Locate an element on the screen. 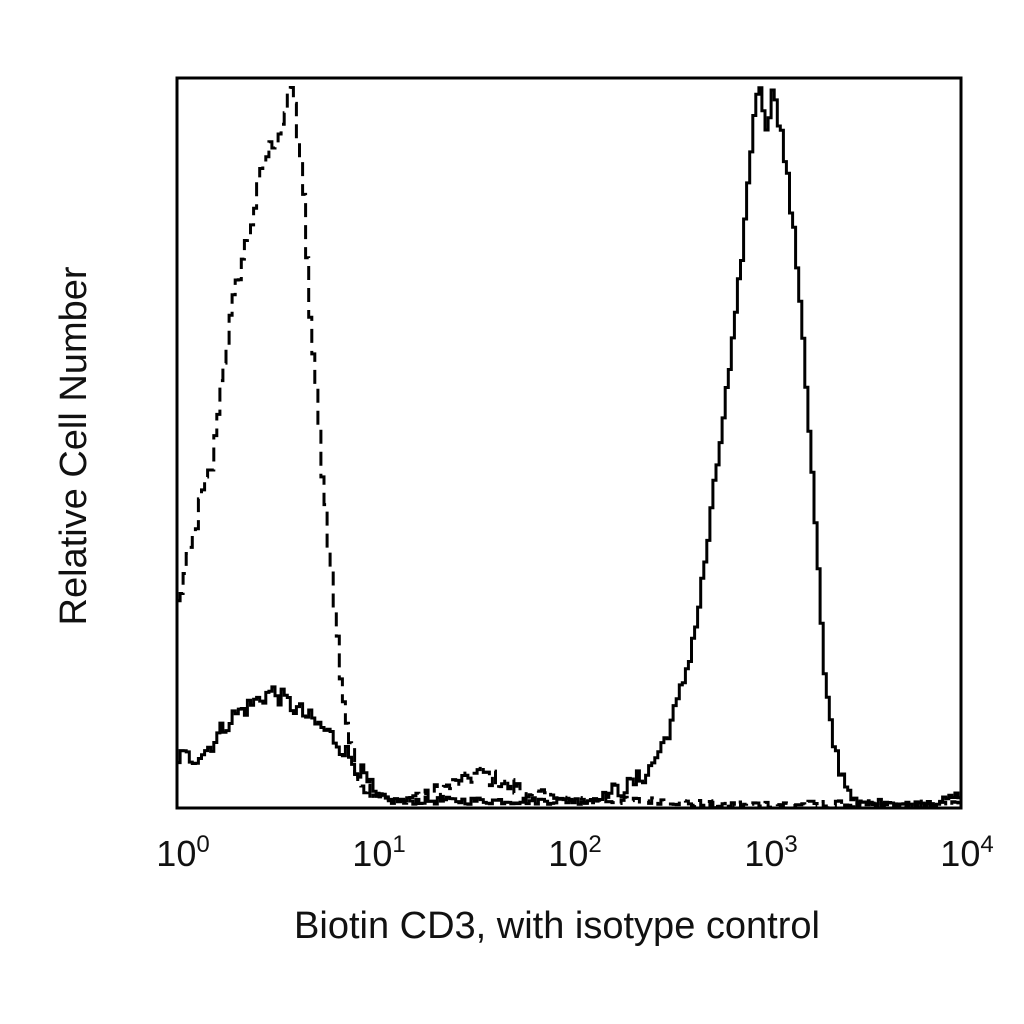 This screenshot has height=1024, width=1024. x-tick-label: 10⁰ is located at coordinates (182, 852).